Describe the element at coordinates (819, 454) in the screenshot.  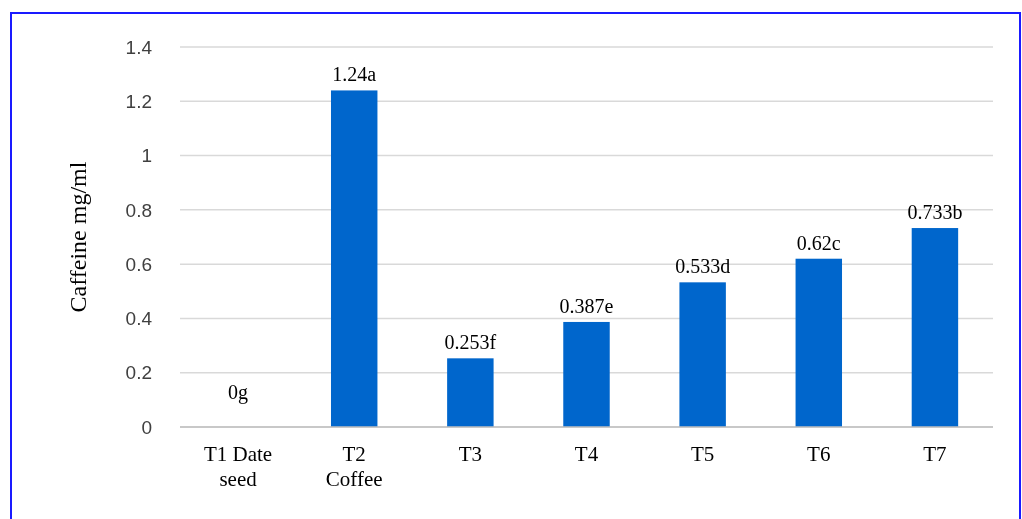
I see `x-tick-label: T6` at that location.